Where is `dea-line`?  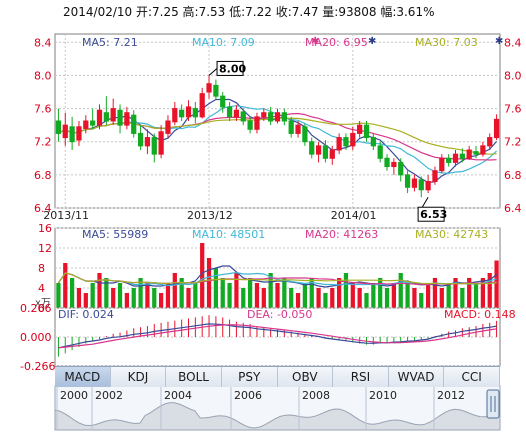
dea-line is located at coordinates (277, 336).